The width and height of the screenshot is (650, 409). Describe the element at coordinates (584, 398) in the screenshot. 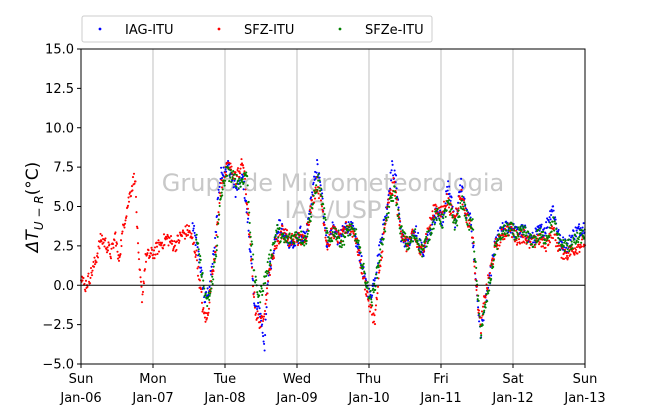

I see `x-tick-label-date-7: Jan-13` at that location.